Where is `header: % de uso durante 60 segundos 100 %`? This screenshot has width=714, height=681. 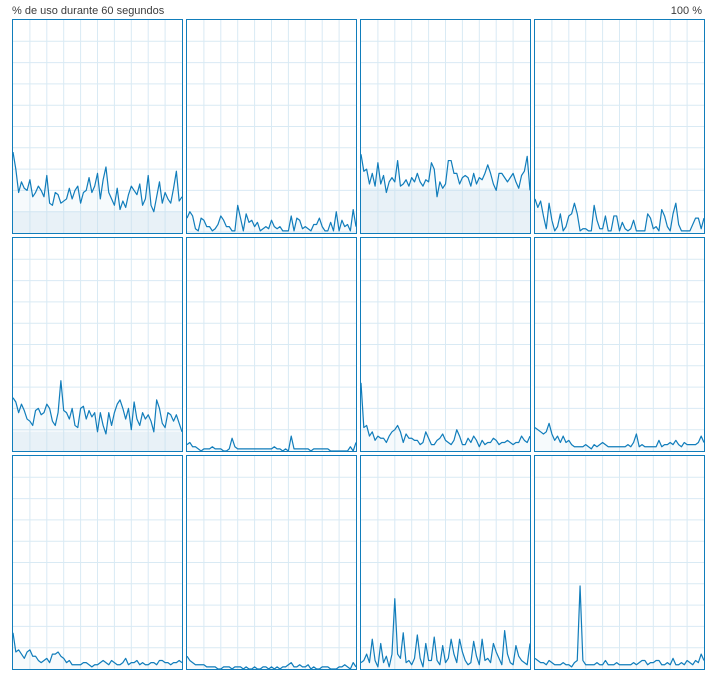 header: % de uso durante 60 segundos 100 % is located at coordinates (357, 11).